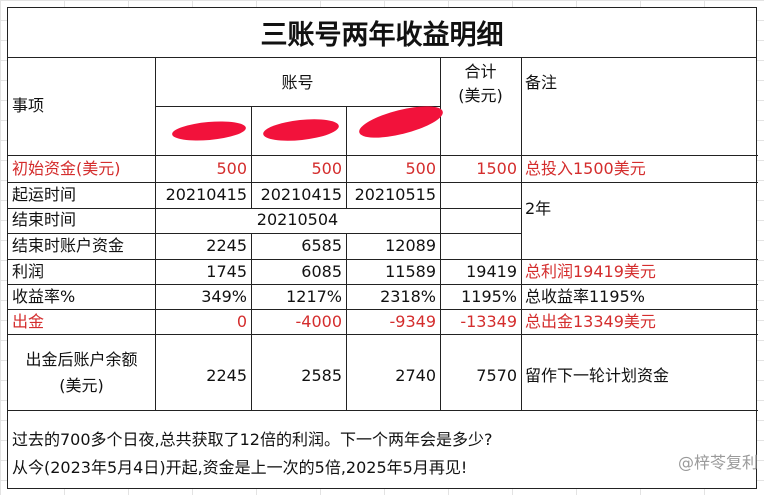 The height and width of the screenshot is (495, 764). What do you see at coordinates (382, 33) in the screenshot?
I see `table-title: 三账号两年收益明细` at bounding box center [382, 33].